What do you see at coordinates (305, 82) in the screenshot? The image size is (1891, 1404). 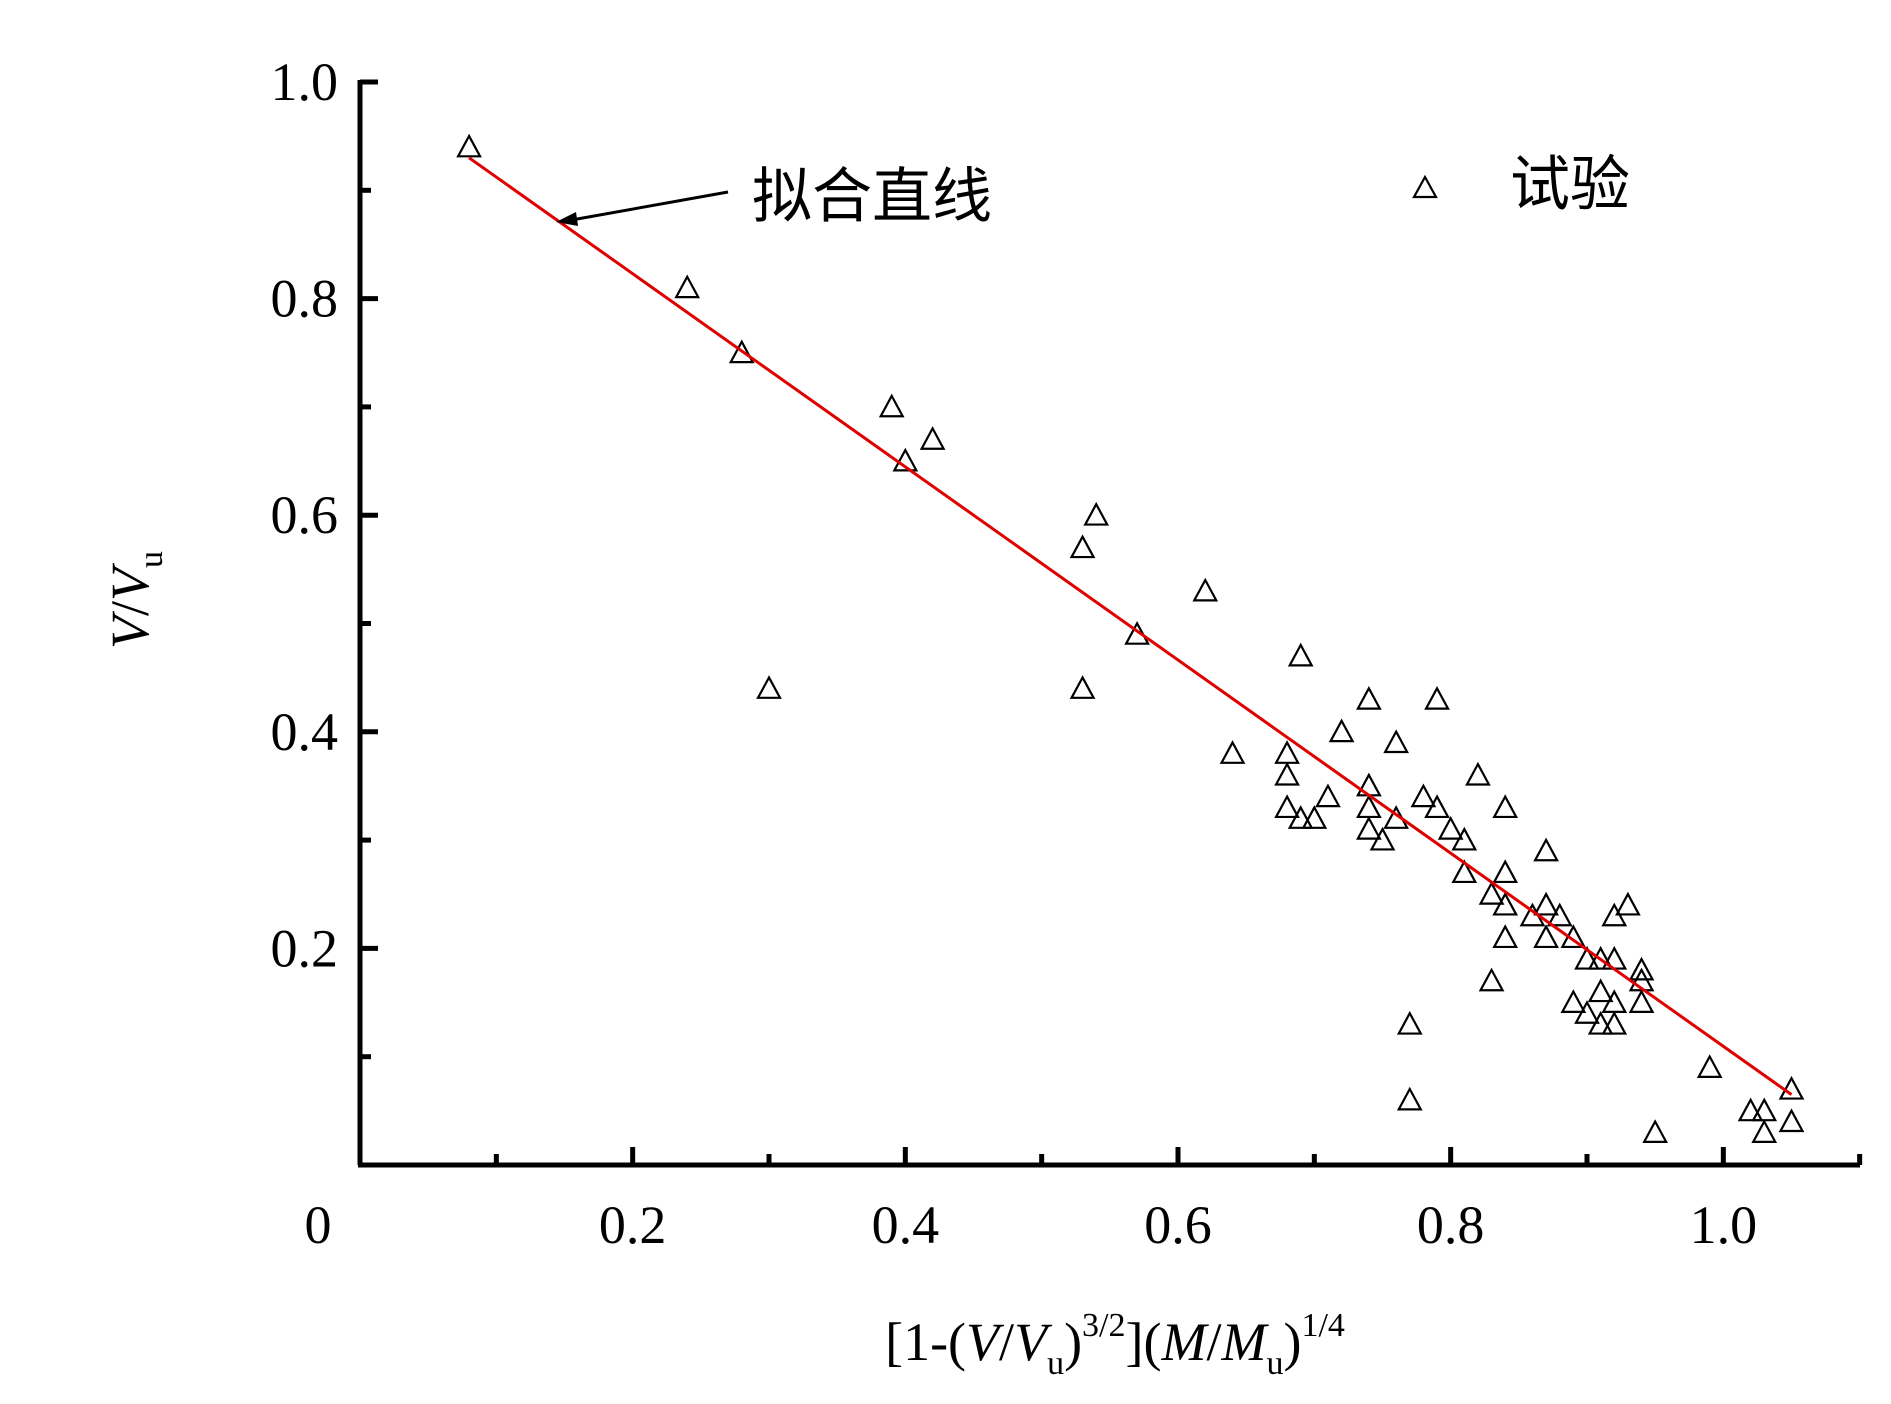 I see `y-tick-label: 1.0` at bounding box center [305, 82].